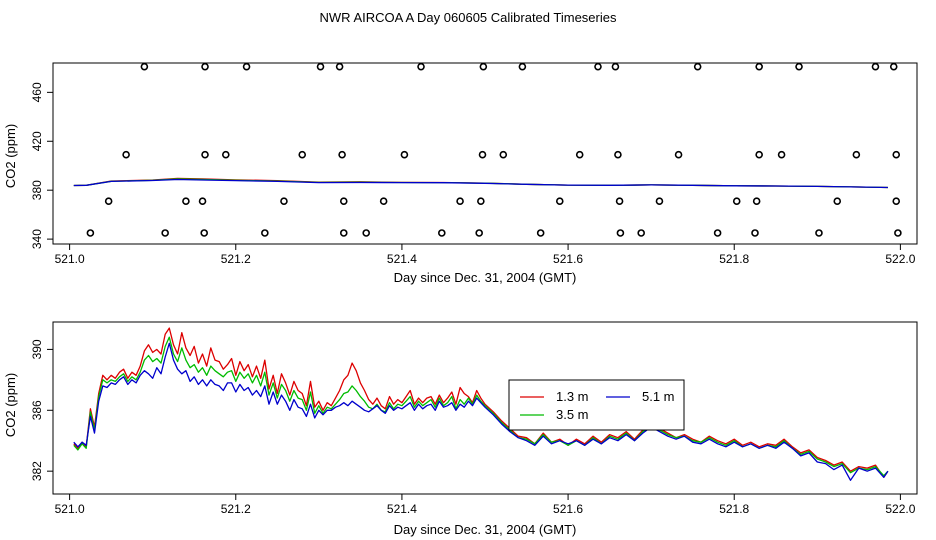 The width and height of the screenshot is (936, 540). Describe the element at coordinates (37, 190) in the screenshot. I see `top-y-tick-label: 380` at that location.